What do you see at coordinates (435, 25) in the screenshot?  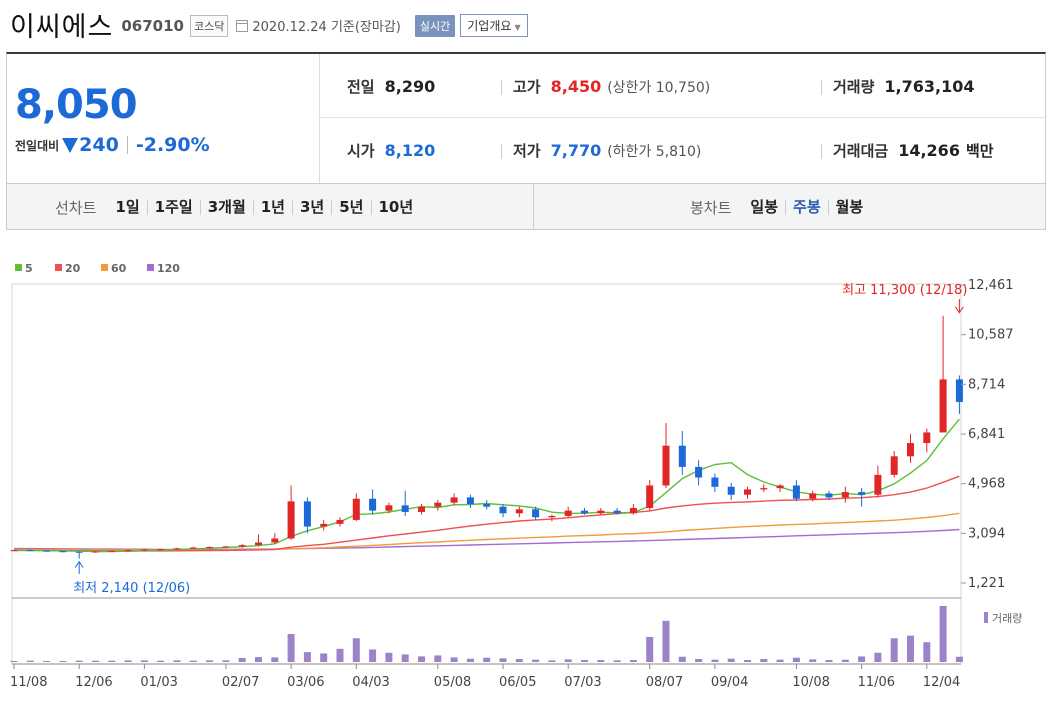 I see `realtime-button: 실시간` at bounding box center [435, 25].